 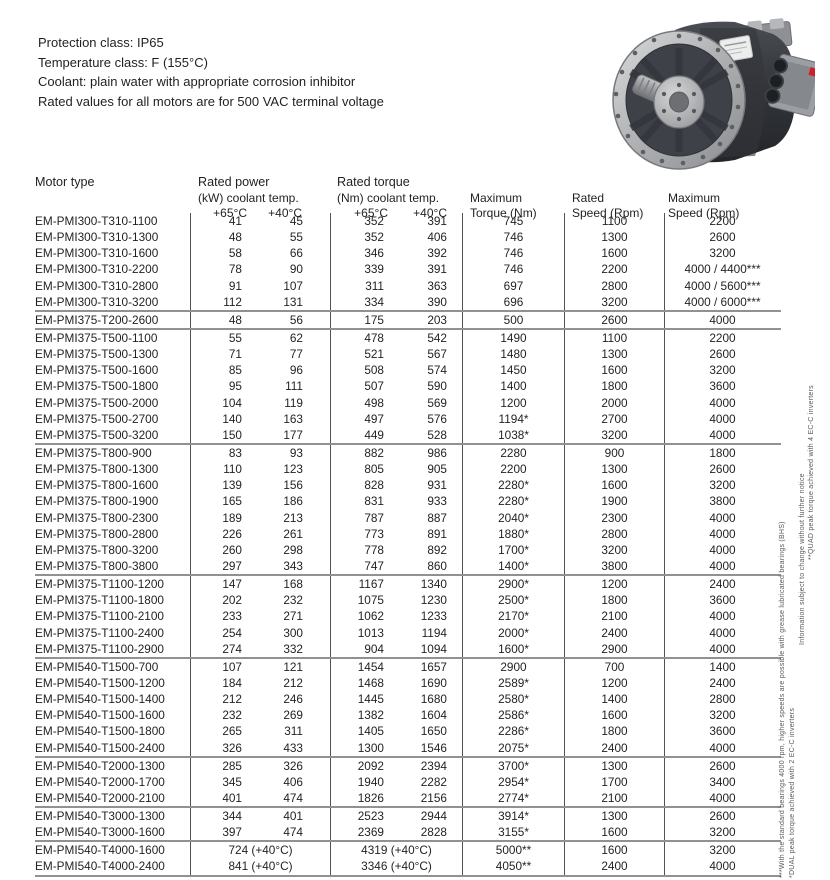 I want to click on cell-max-speed: 2600, so click(x=722, y=816).